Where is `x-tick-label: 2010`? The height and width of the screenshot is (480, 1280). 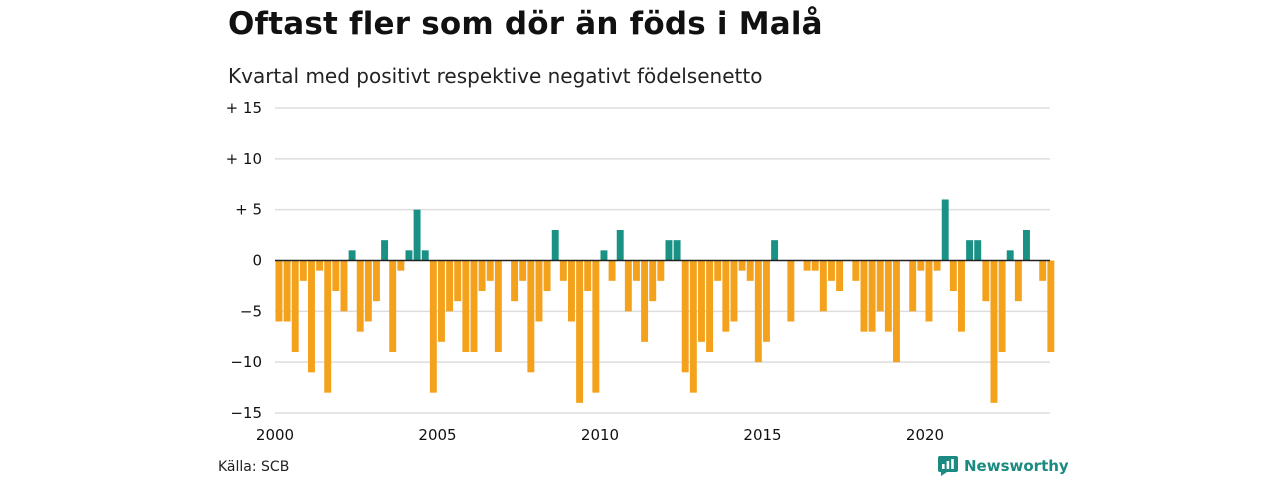 x-tick-label: 2010 is located at coordinates (600, 435).